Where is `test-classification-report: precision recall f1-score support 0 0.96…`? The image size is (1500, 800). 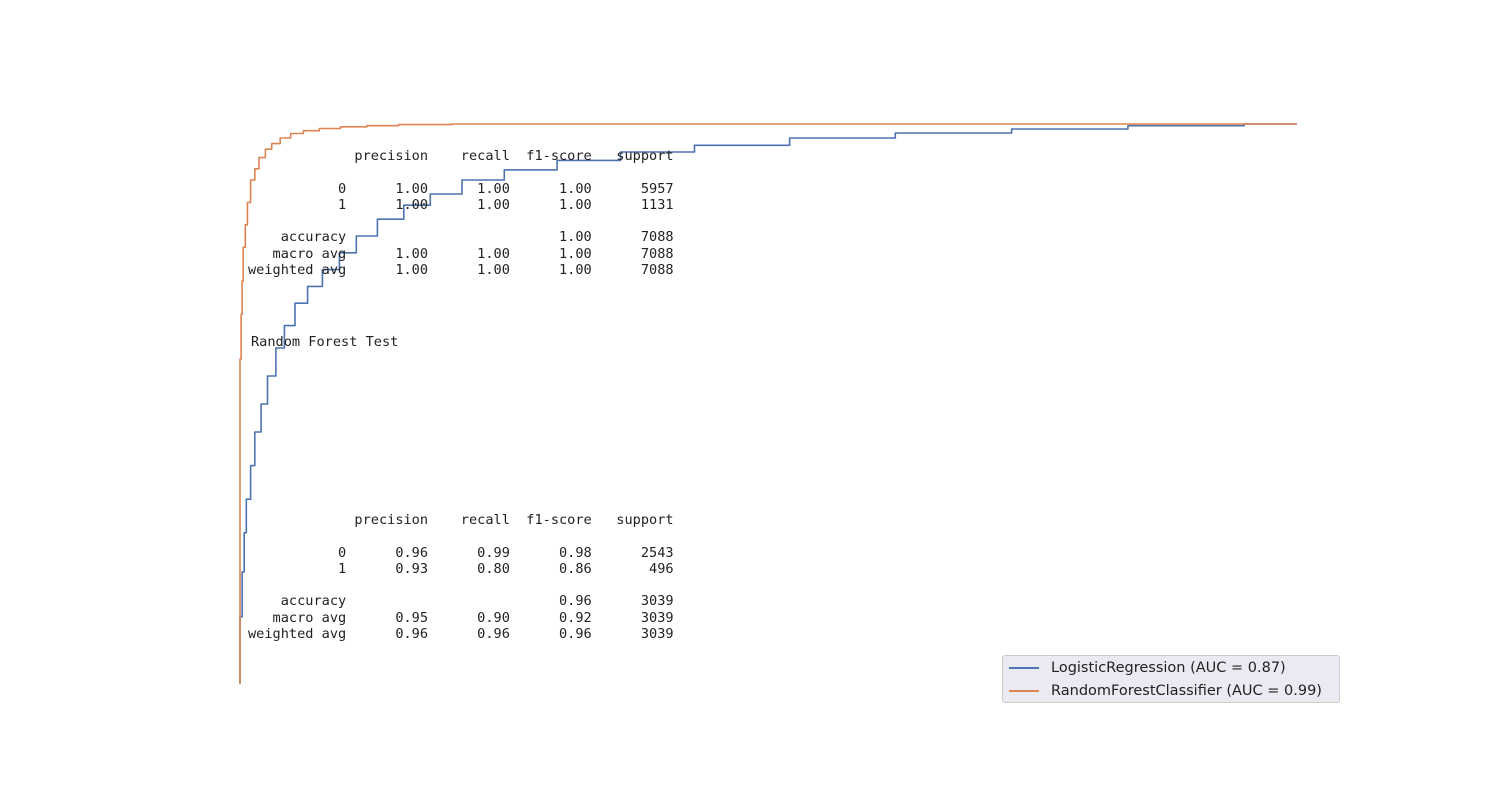 test-classification-report: precision recall f1-score support 0 0.96… is located at coordinates (461, 577).